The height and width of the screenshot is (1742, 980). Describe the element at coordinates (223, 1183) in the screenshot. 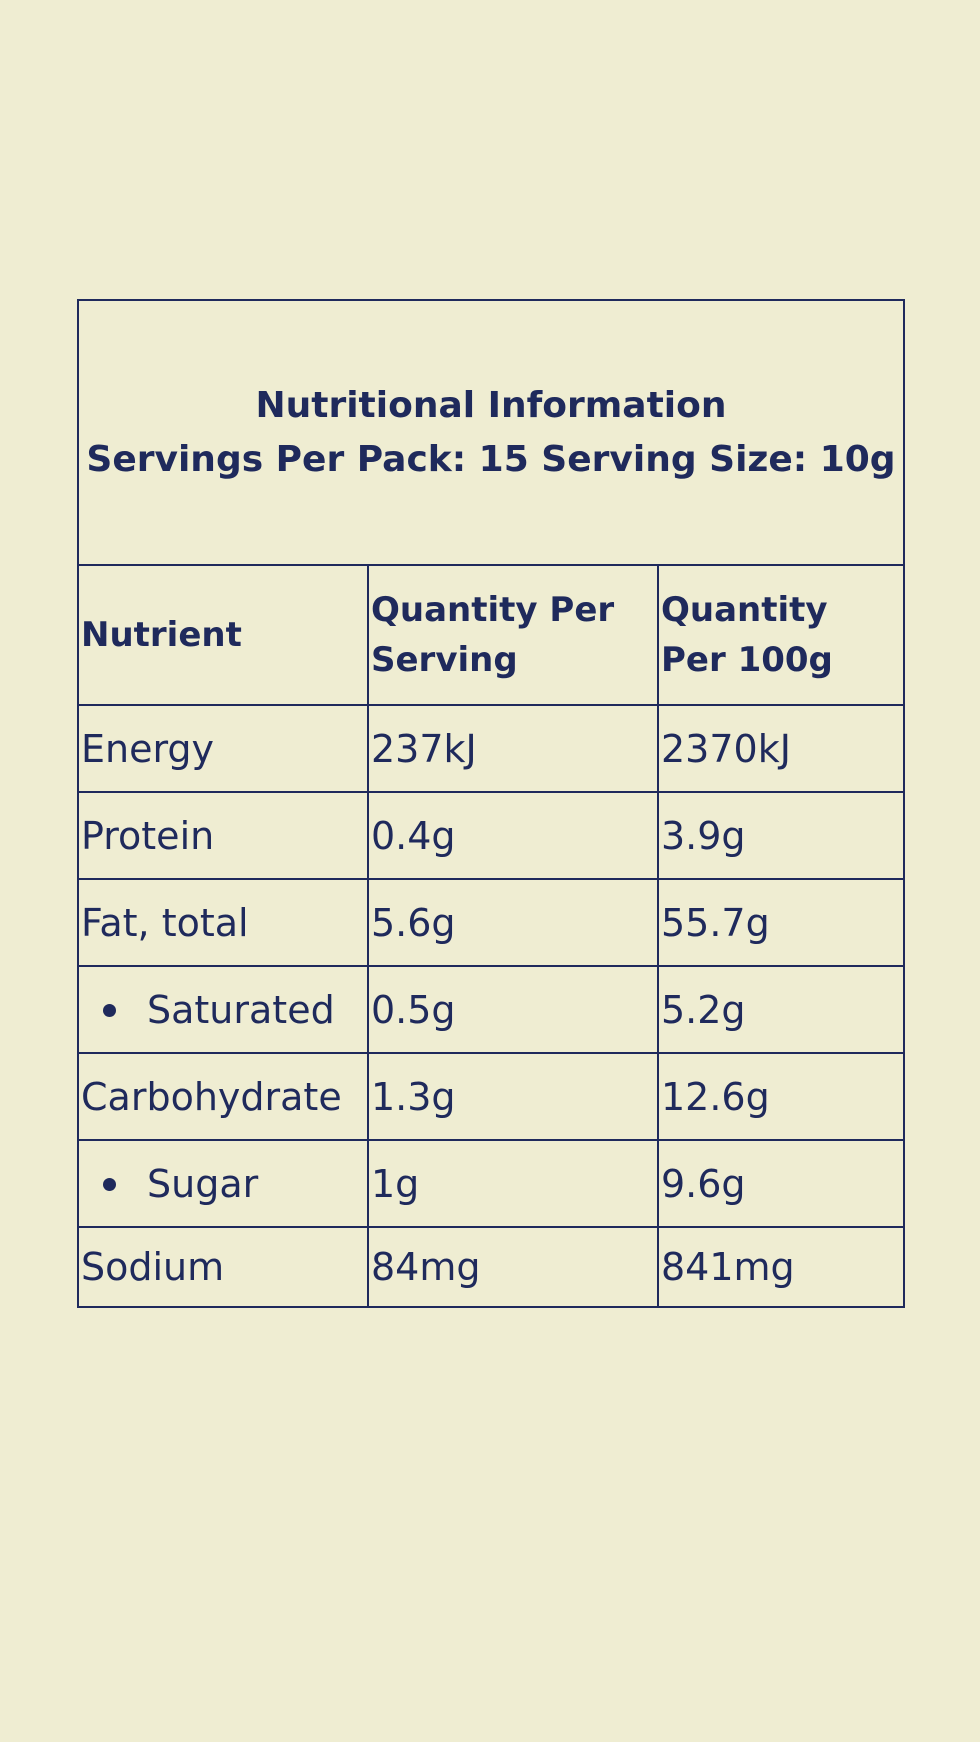

I see `cell: Sugar` at that location.